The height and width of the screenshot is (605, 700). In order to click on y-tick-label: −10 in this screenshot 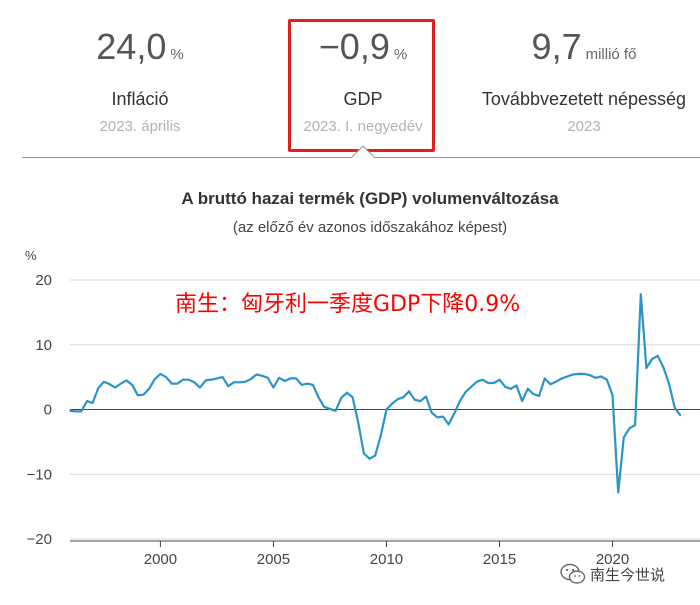, I will do `click(39, 474)`.